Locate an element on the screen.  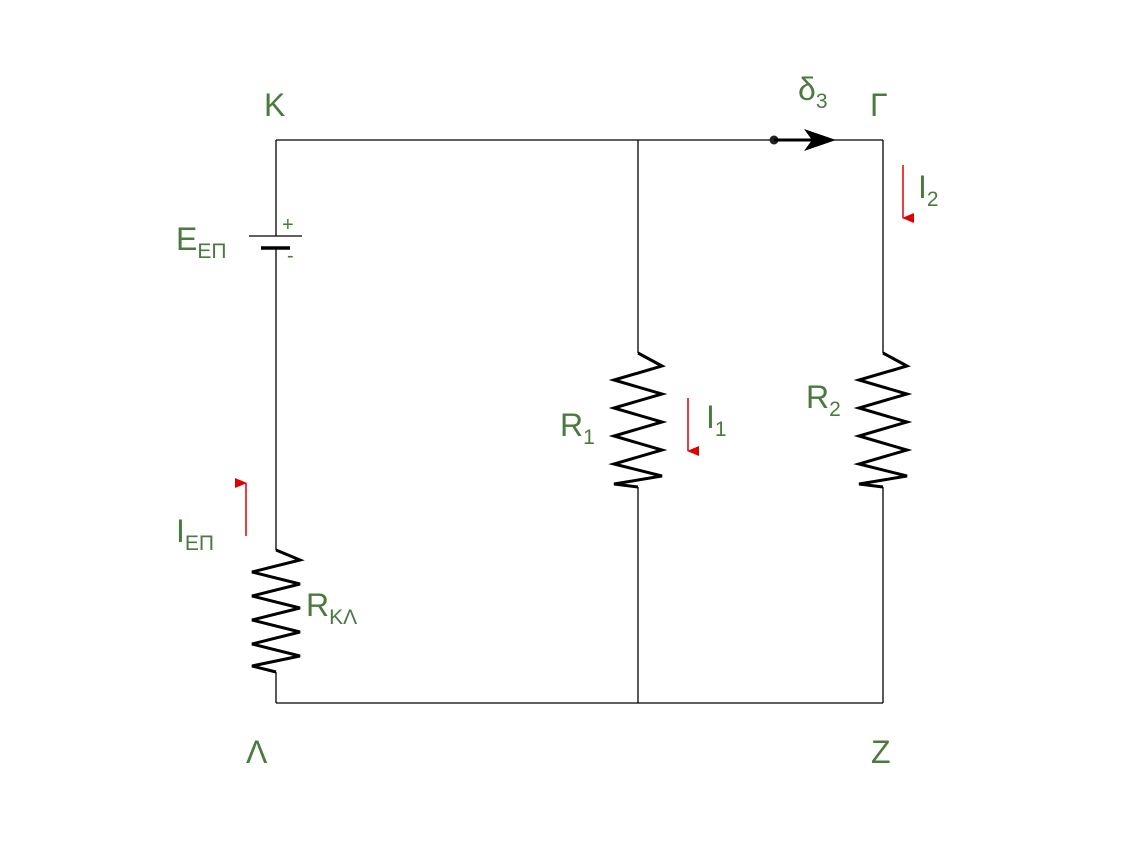
resistor-r2-zigzag is located at coordinates (883, 420).